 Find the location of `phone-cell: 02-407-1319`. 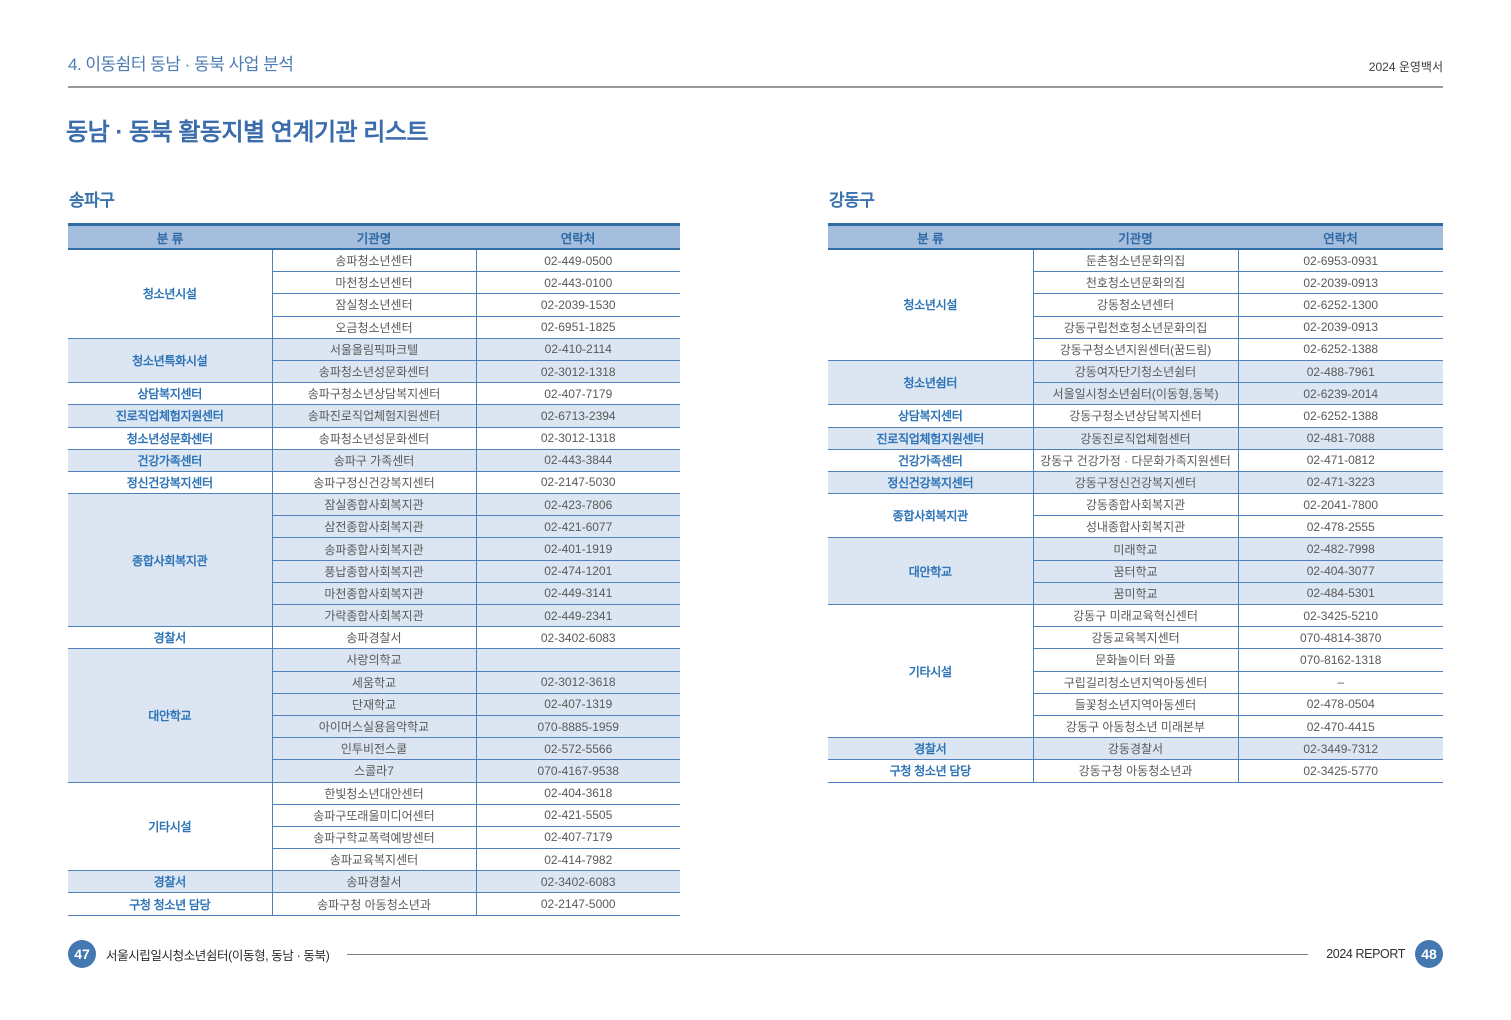

phone-cell: 02-407-1319 is located at coordinates (577, 704).